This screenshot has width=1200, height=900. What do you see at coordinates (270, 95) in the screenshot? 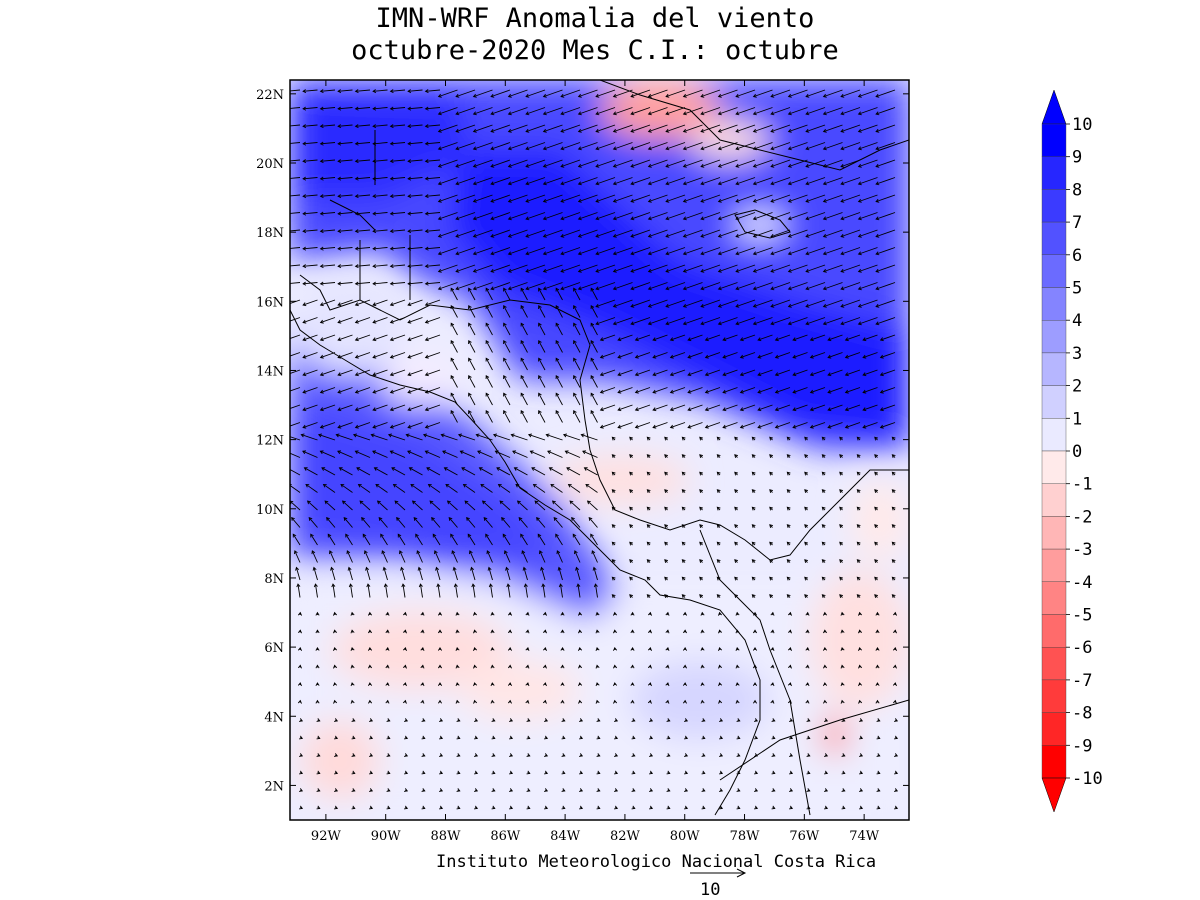
I see `lat-tick-label: 22N` at bounding box center [270, 95].